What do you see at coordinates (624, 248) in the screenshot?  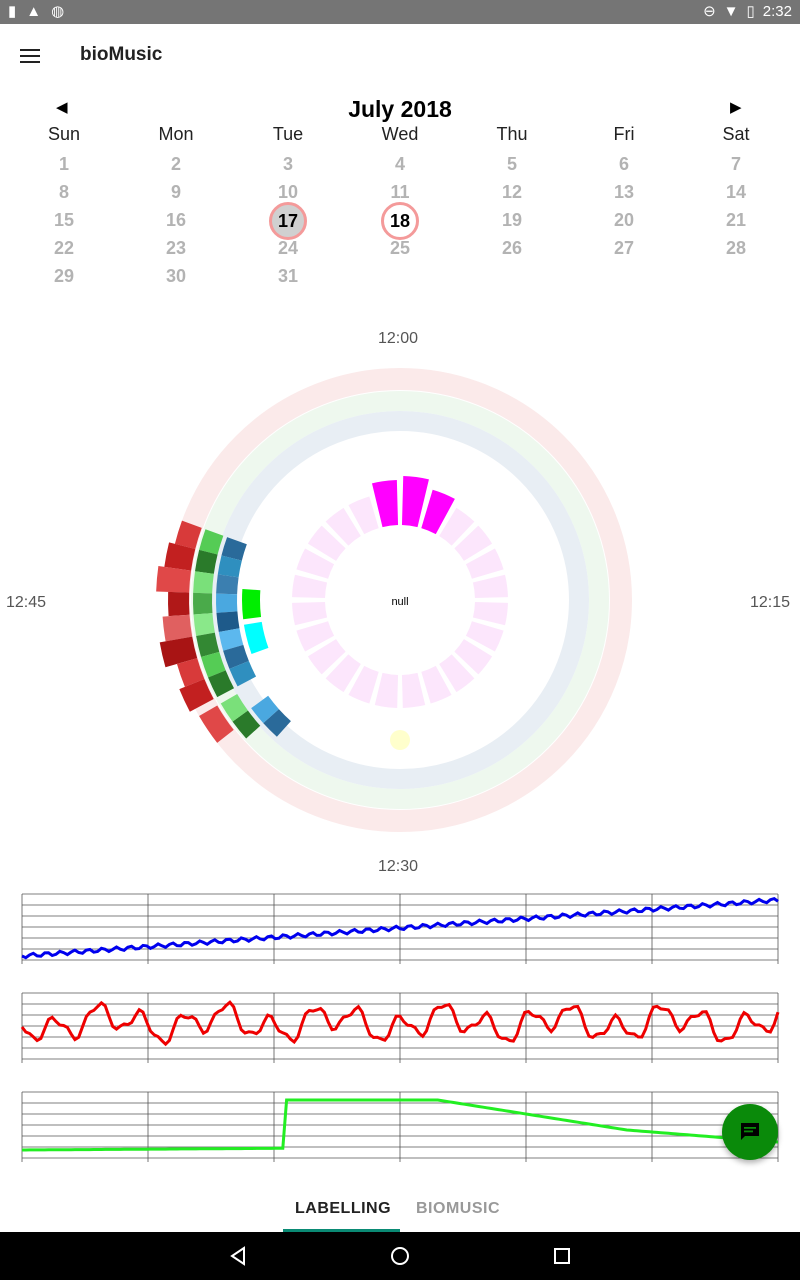 I see `calendar-day: 27` at bounding box center [624, 248].